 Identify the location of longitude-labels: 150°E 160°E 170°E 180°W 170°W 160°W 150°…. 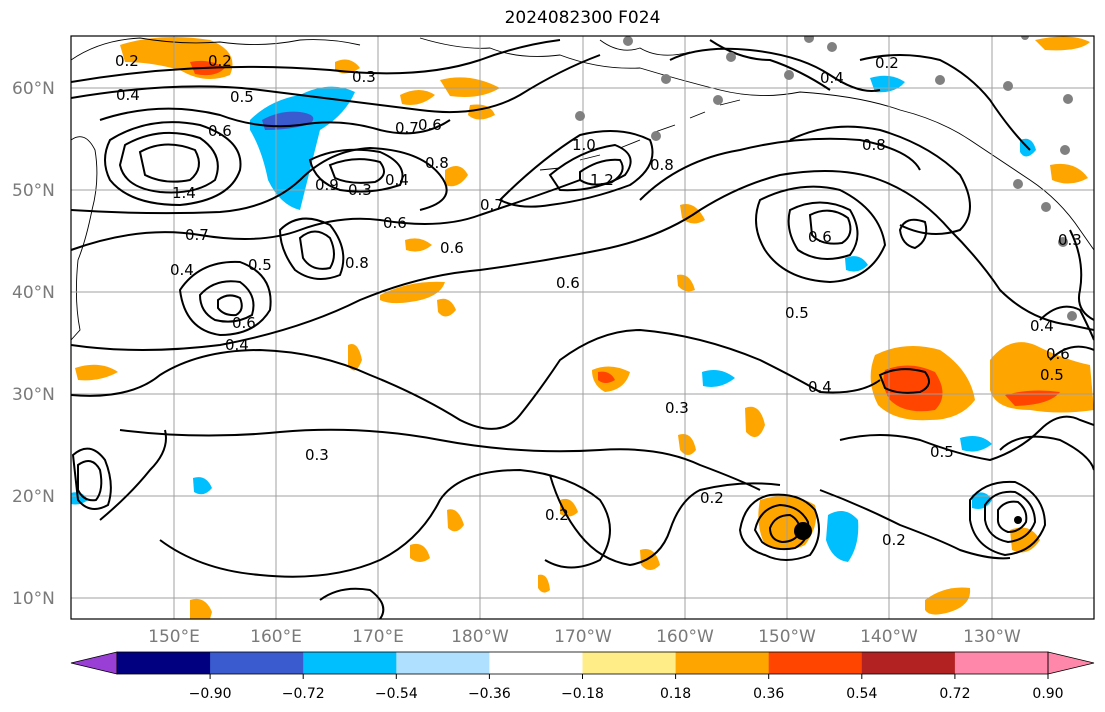
(584, 637).